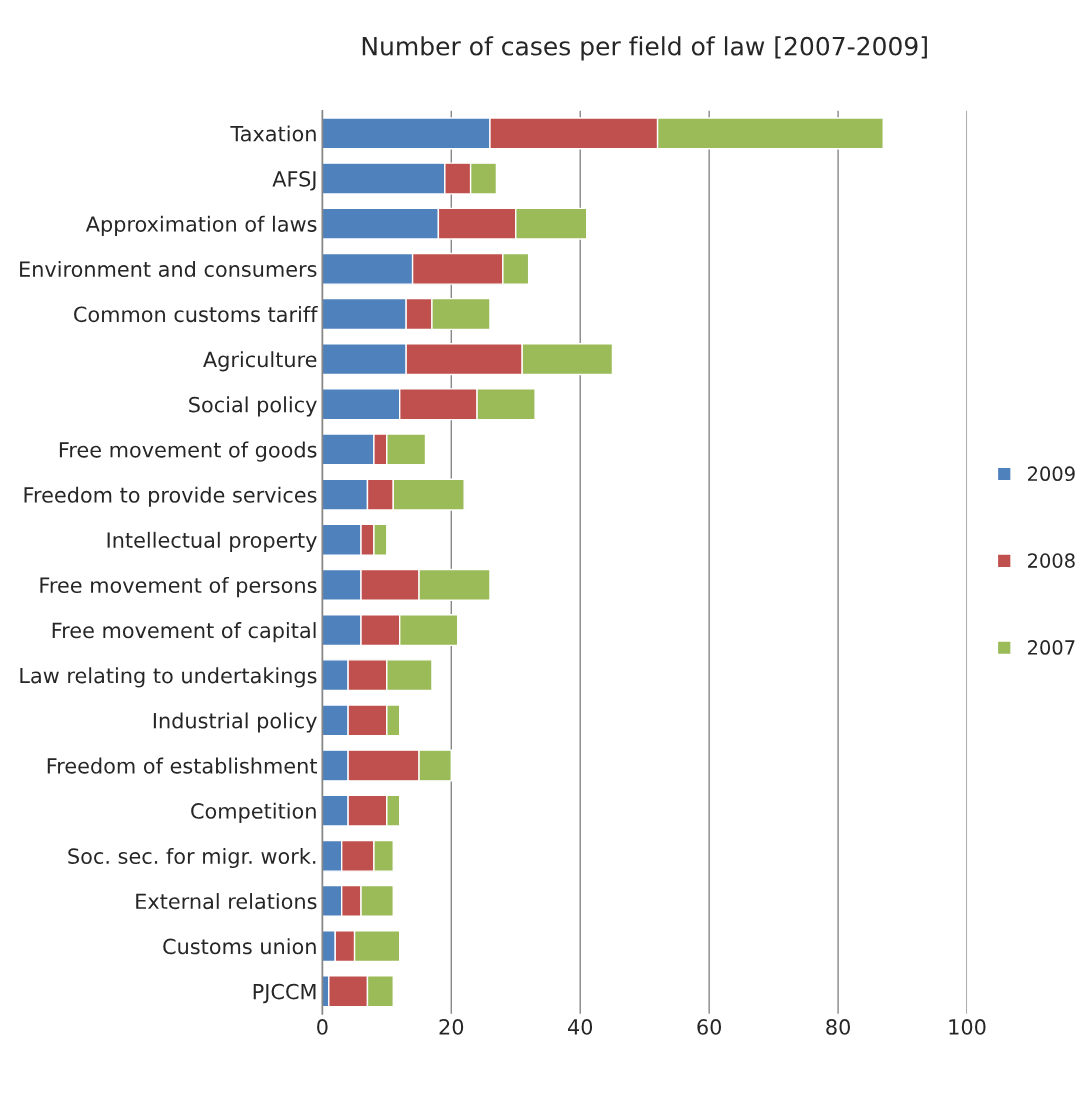 The image size is (1089, 1108). What do you see at coordinates (196, 314) in the screenshot?
I see `y-tick-label: Common customs tariff` at bounding box center [196, 314].